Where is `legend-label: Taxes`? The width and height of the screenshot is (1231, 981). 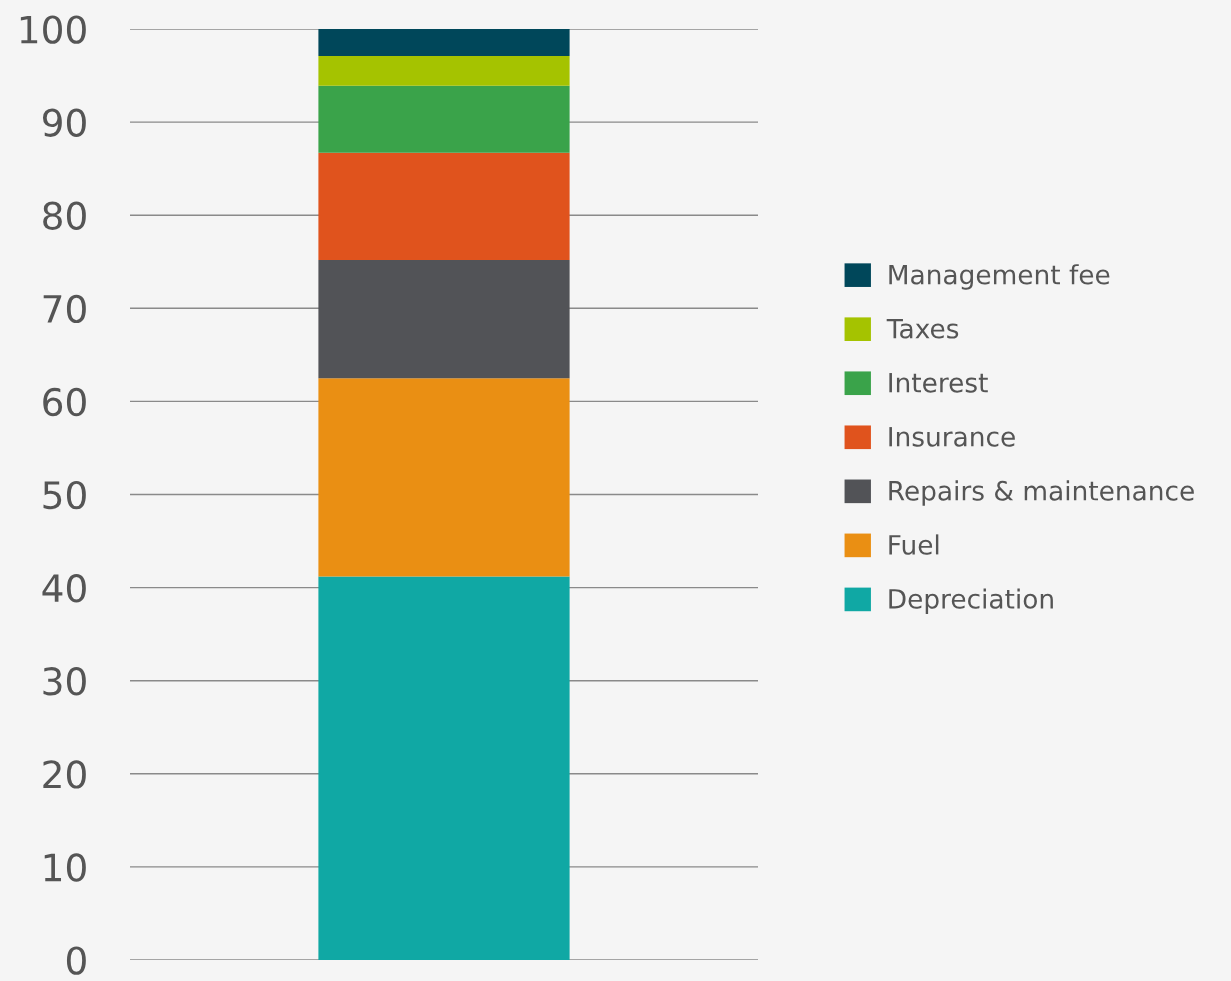
legend-label: Taxes is located at coordinates (922, 328).